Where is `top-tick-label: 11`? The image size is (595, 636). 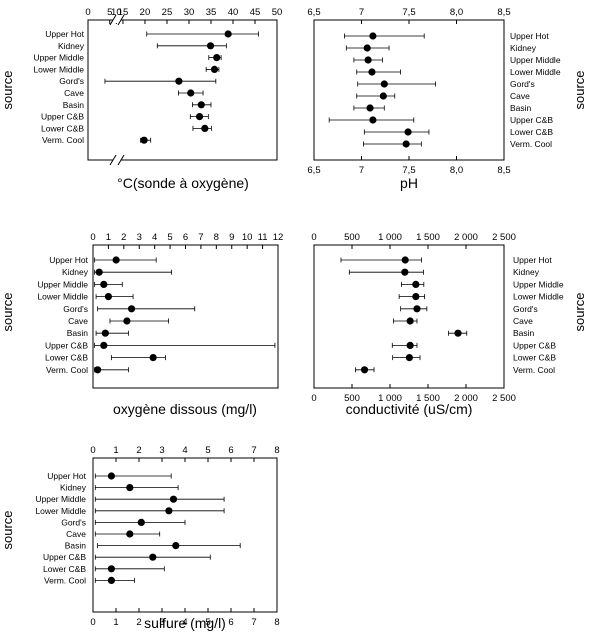 top-tick-label: 11 is located at coordinates (263, 237).